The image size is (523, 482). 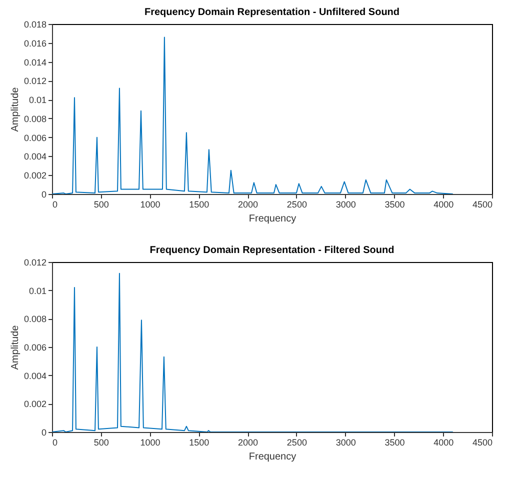 What do you see at coordinates (35, 25) in the screenshot?
I see `y-tick-label: 0.018` at bounding box center [35, 25].